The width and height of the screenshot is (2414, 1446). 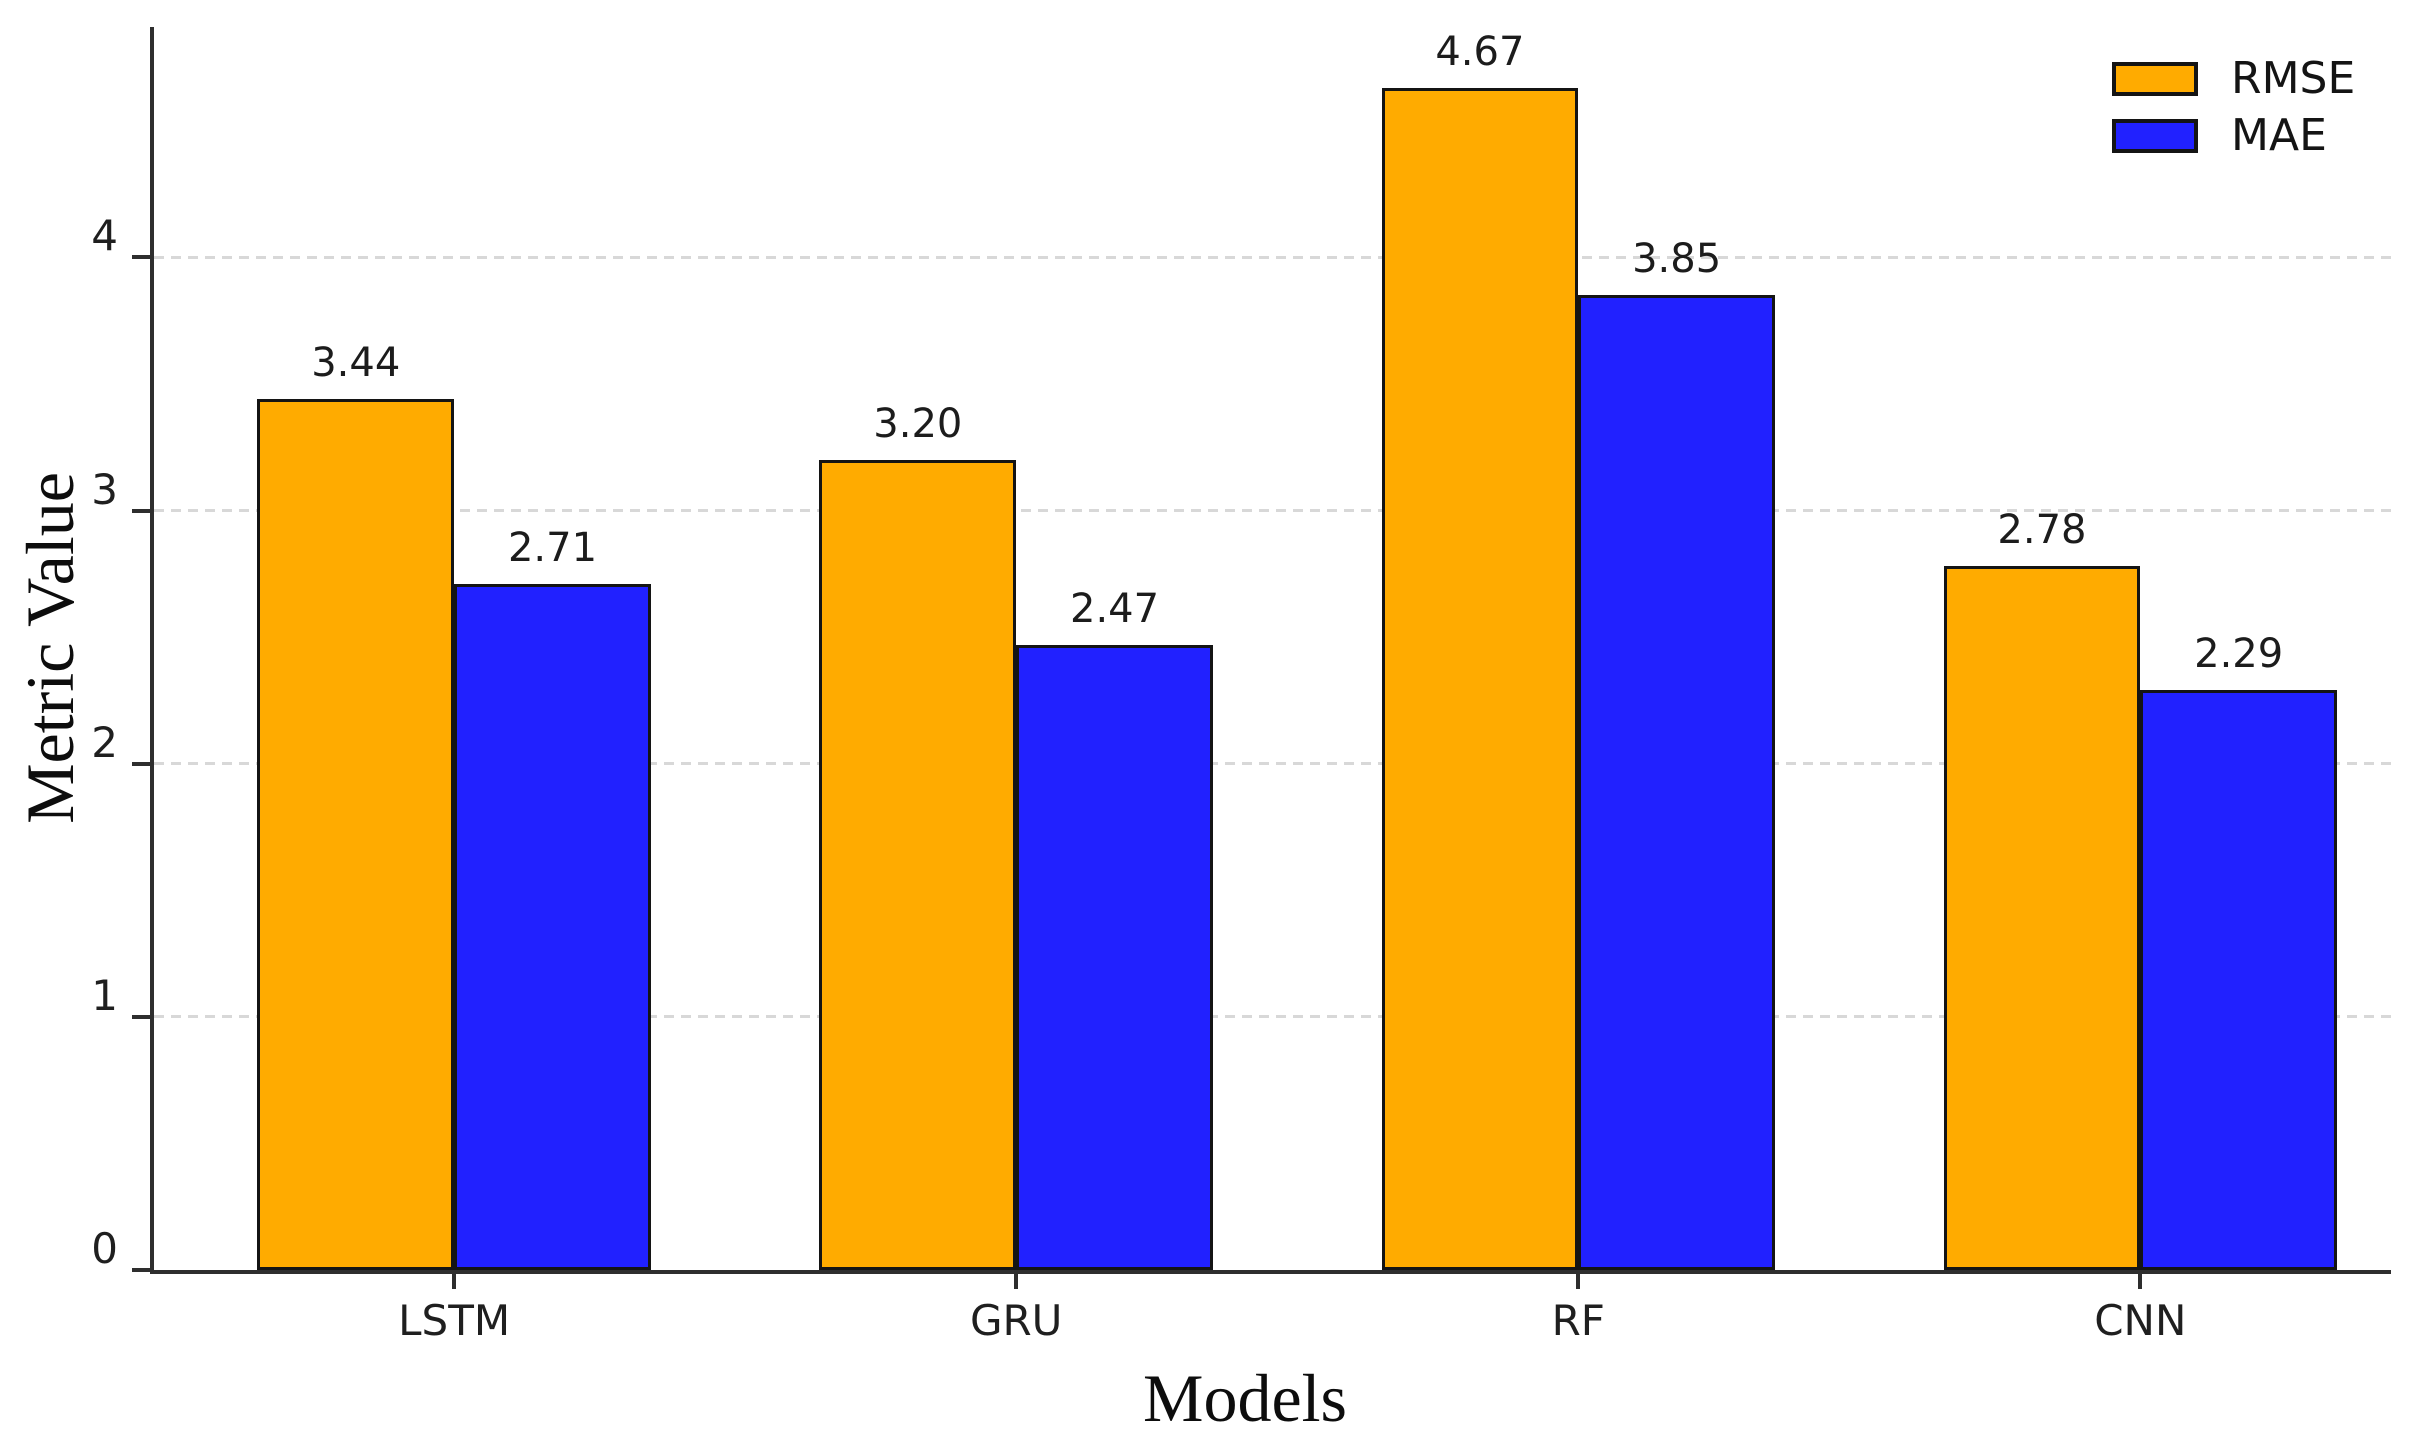 What do you see at coordinates (1480, 678) in the screenshot?
I see `bar-rmse-rf` at bounding box center [1480, 678].